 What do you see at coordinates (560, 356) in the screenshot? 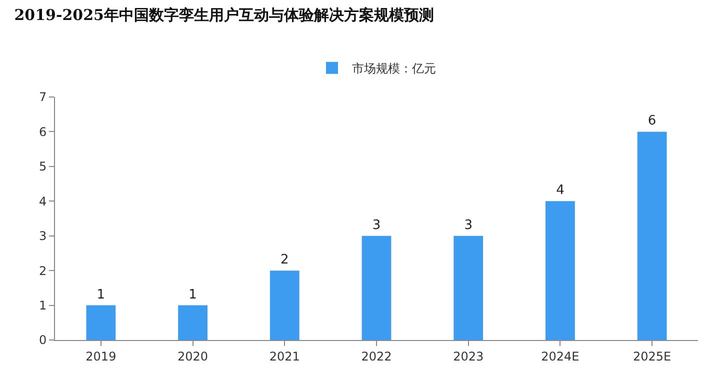
I see `x-tick-label: 2024E` at bounding box center [560, 356].